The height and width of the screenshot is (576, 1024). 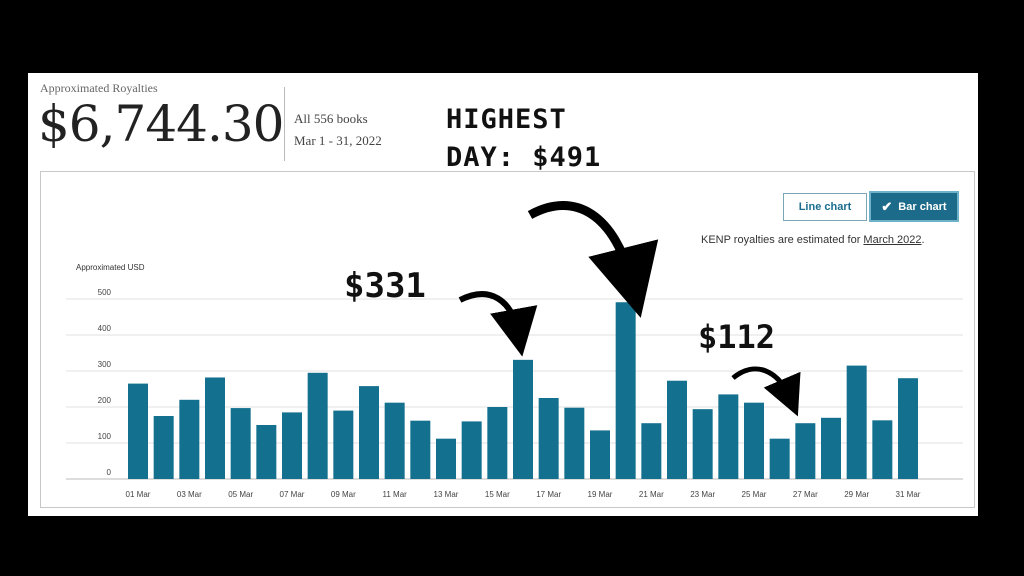 I want to click on x-tick-label: 21 Mar, so click(x=651, y=494).